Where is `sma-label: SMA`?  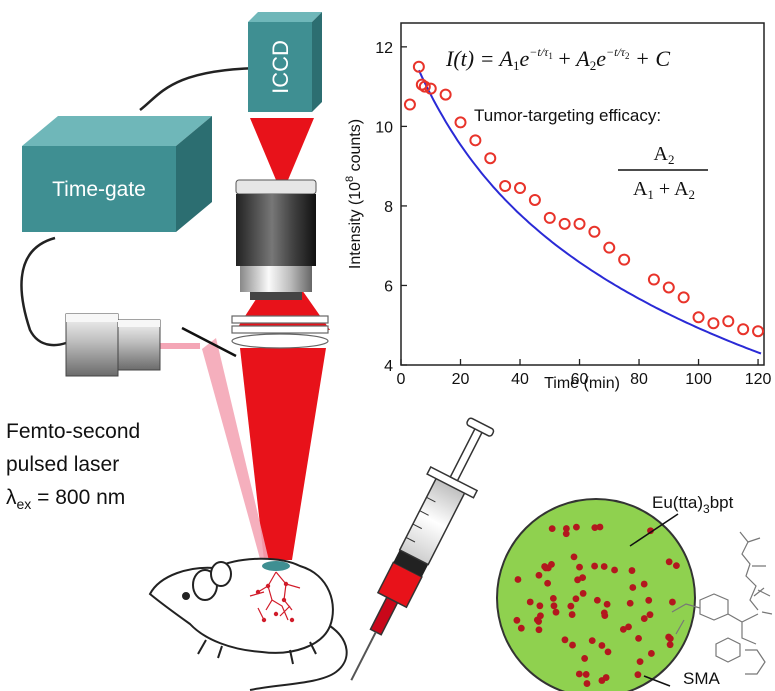
sma-label: SMA is located at coordinates (702, 678).